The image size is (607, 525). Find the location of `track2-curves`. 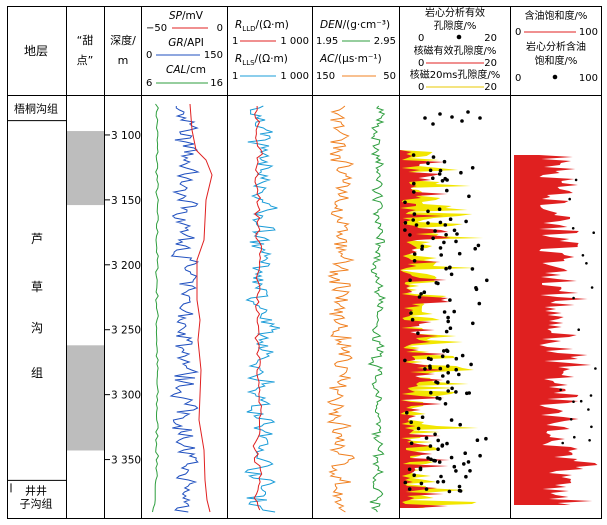

track2-curves is located at coordinates (262, 309).